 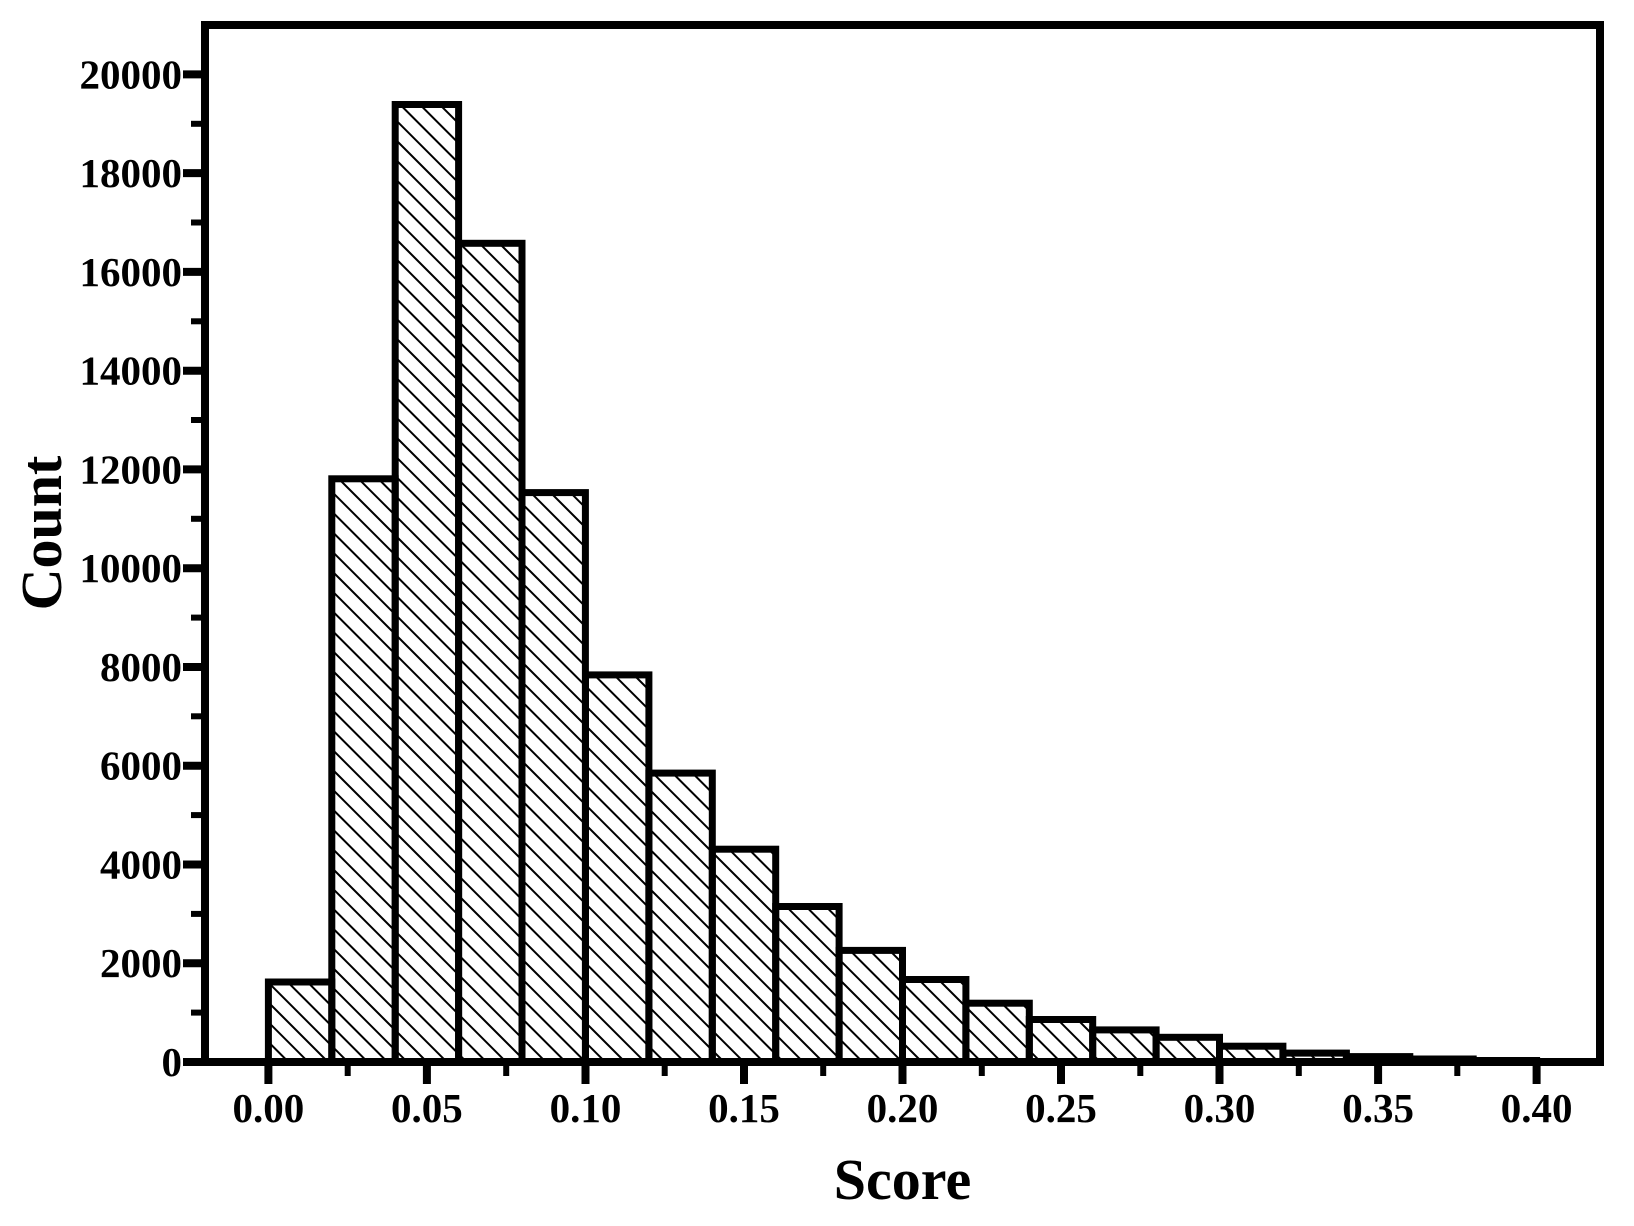 What do you see at coordinates (1220, 1108) in the screenshot?
I see `x-tick-label: 0.30` at bounding box center [1220, 1108].